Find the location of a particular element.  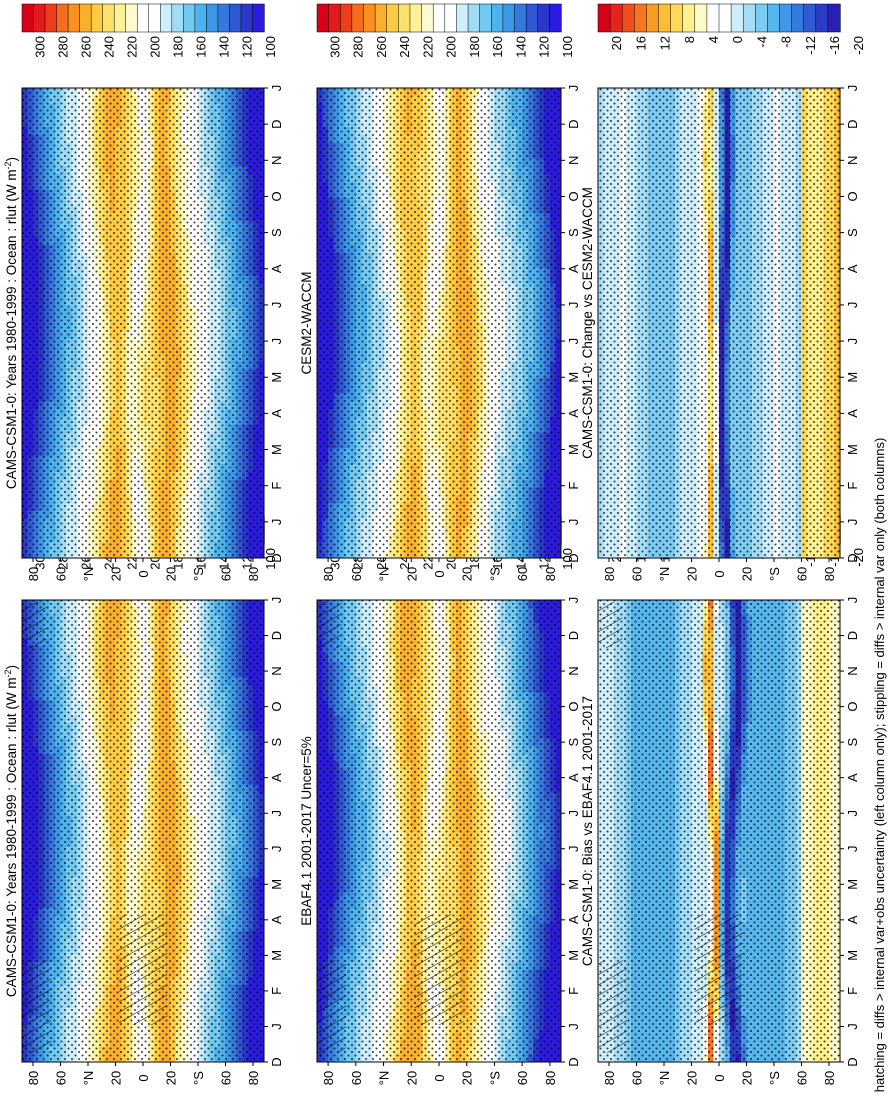

colorbar-tick-label: 100 is located at coordinates (270, 559).